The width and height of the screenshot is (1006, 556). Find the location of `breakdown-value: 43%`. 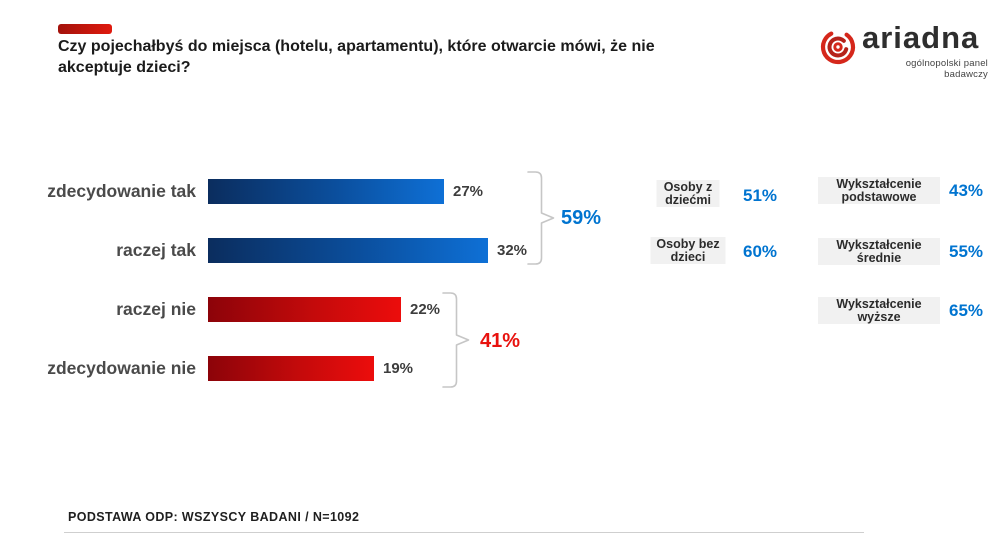

breakdown-value: 43% is located at coordinates (966, 190).